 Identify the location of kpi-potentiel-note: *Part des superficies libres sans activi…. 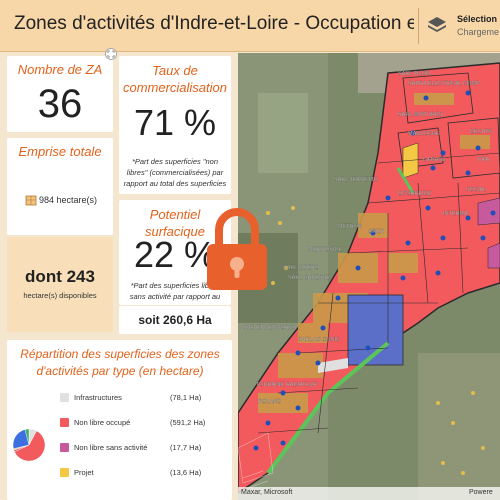
(175, 291).